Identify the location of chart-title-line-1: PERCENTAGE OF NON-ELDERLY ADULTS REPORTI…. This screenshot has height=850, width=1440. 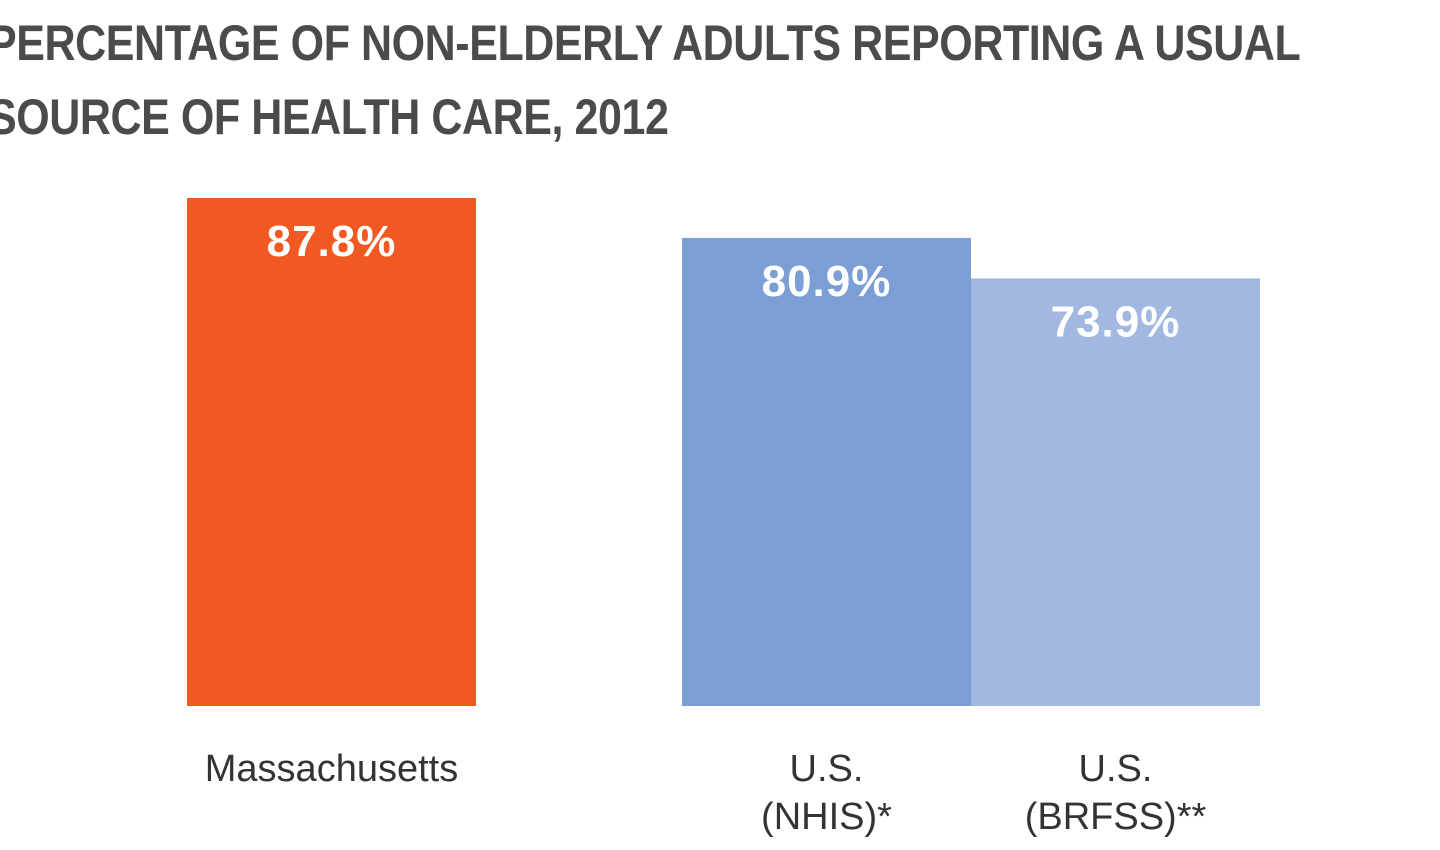
(650, 43).